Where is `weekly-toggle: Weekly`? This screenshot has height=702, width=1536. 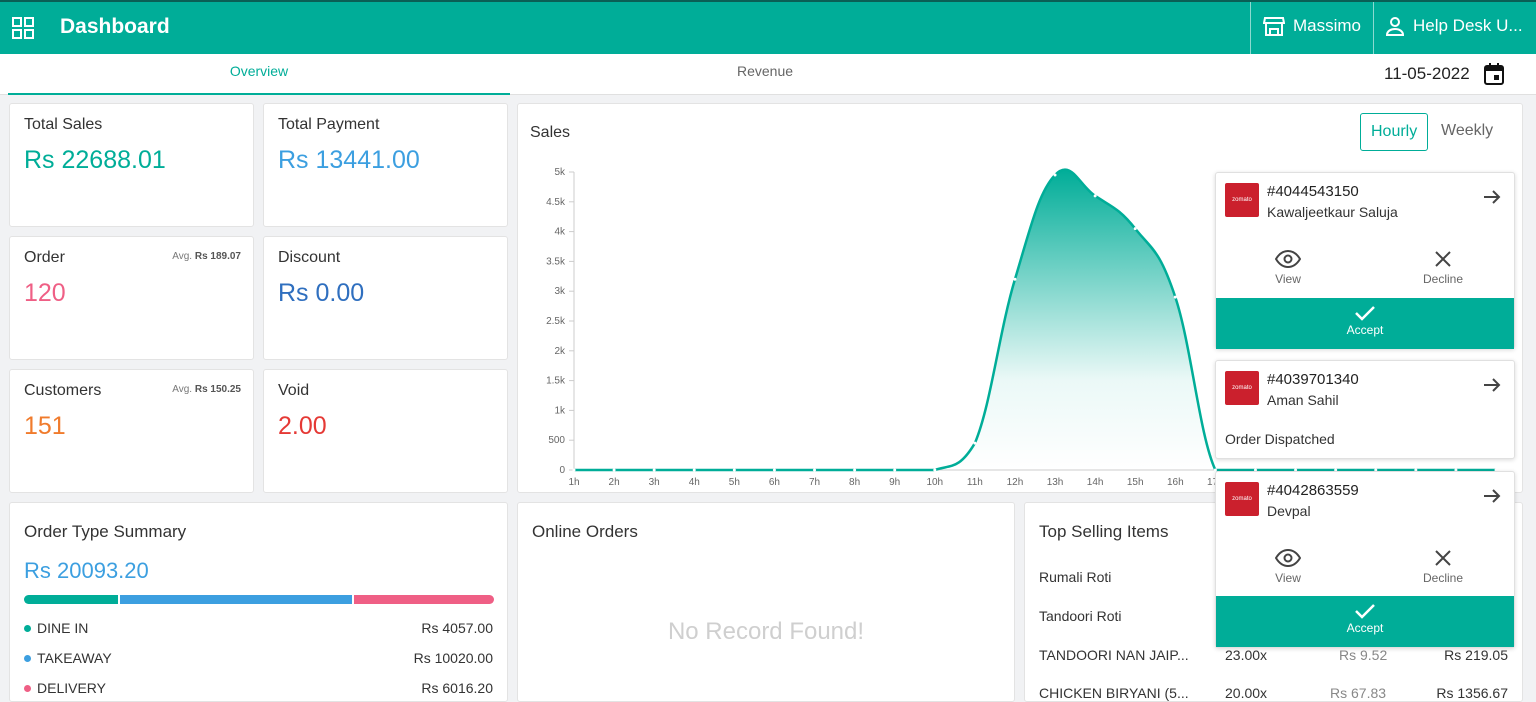 weekly-toggle: Weekly is located at coordinates (1467, 130).